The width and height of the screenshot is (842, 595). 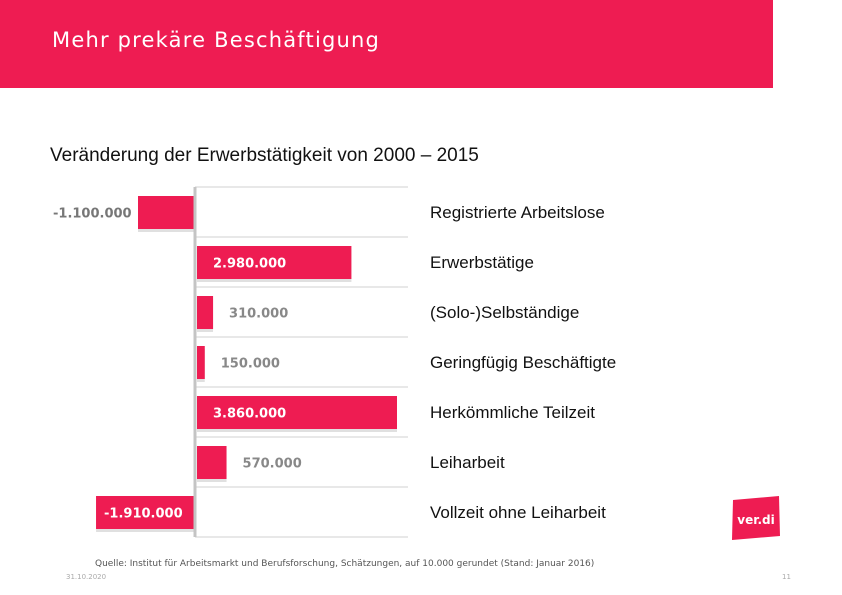 What do you see at coordinates (249, 414) in the screenshot?
I see `value-label-5: 3.860.000` at bounding box center [249, 414].